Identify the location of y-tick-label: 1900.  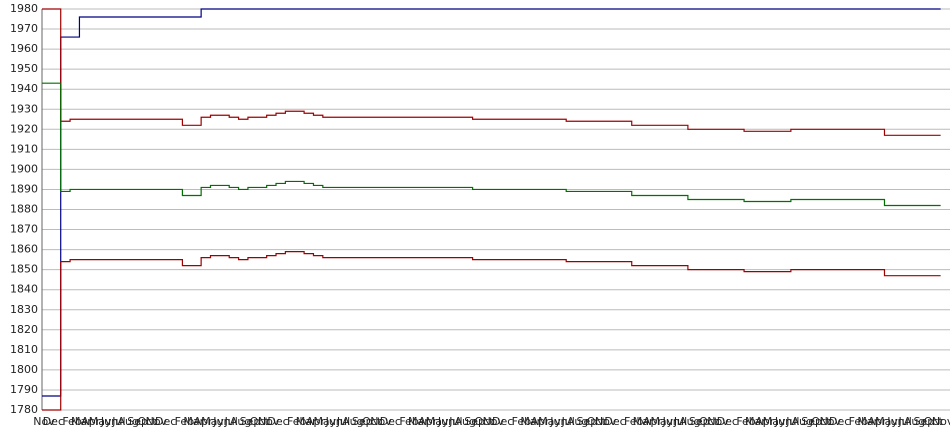
(24, 168).